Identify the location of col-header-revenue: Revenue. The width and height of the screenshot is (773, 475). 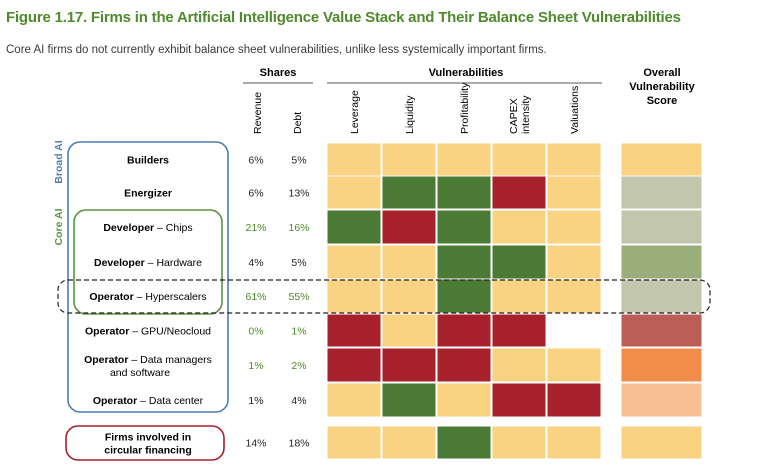
(258, 113).